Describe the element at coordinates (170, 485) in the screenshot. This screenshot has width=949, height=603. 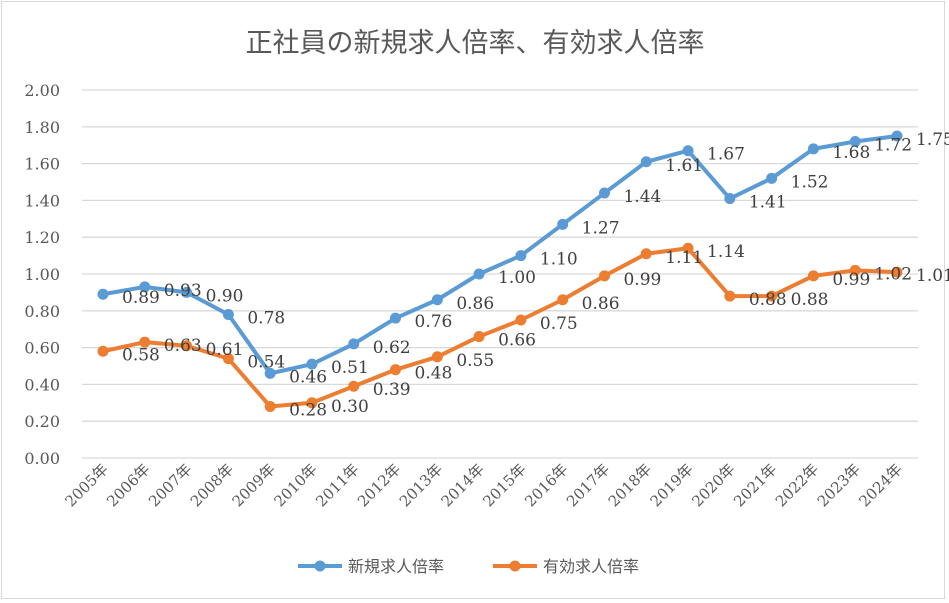
I see `x-tick-label: 2007年` at that location.